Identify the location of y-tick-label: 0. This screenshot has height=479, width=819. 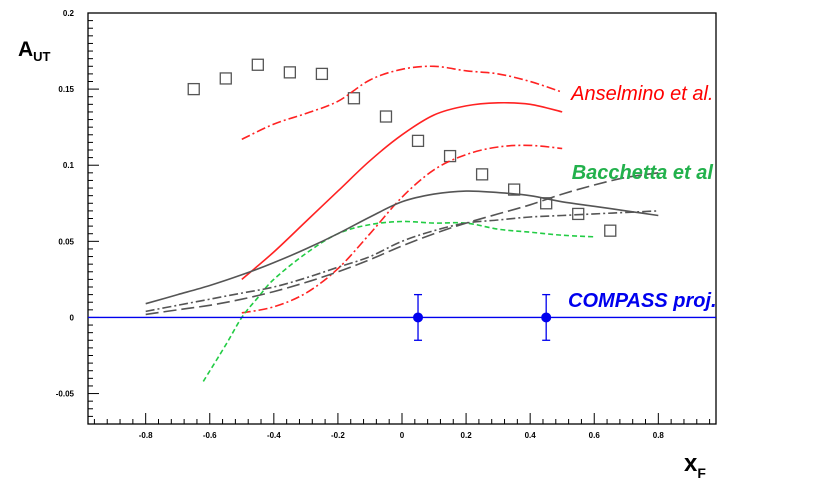
(72, 317).